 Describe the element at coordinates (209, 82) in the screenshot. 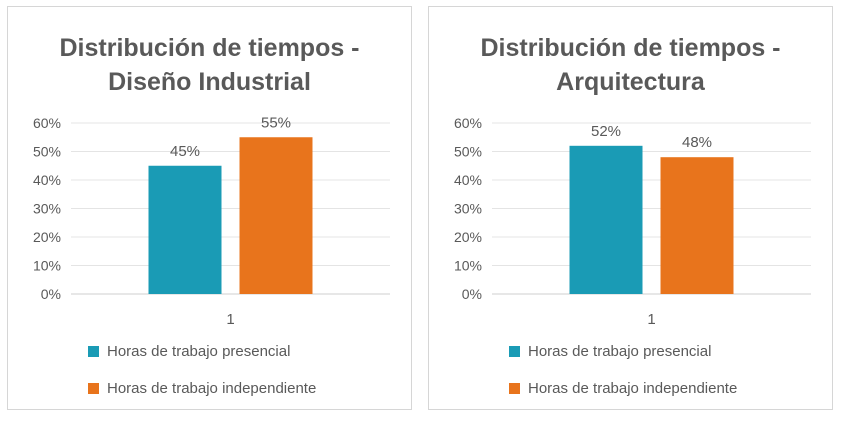

I see `chart-title-line-2: Diseño Industrial` at that location.